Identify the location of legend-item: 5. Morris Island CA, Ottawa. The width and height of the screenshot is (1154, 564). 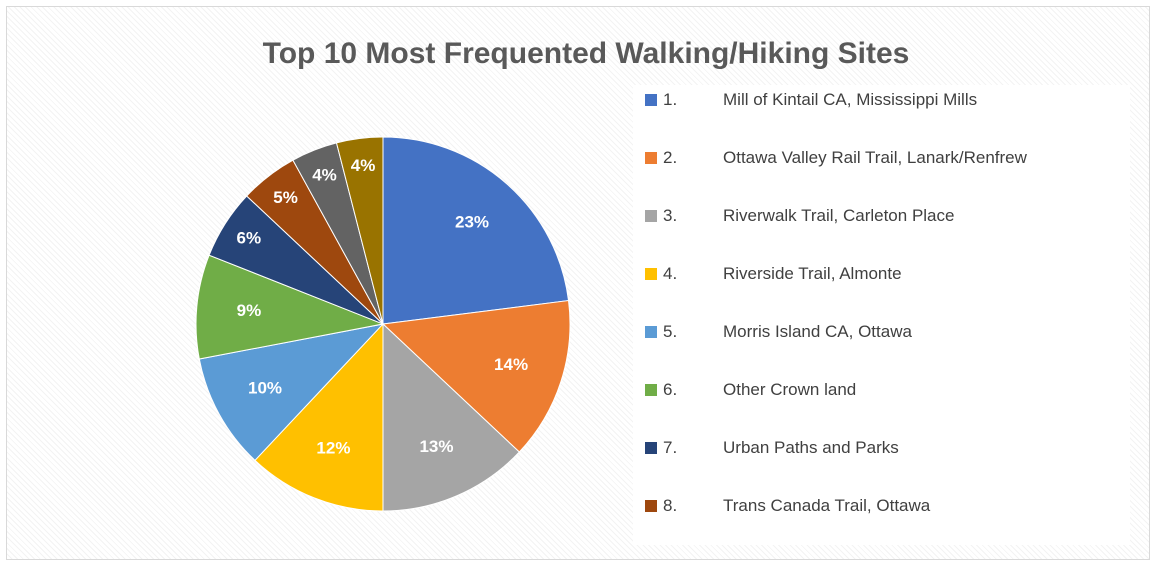
(778, 332).